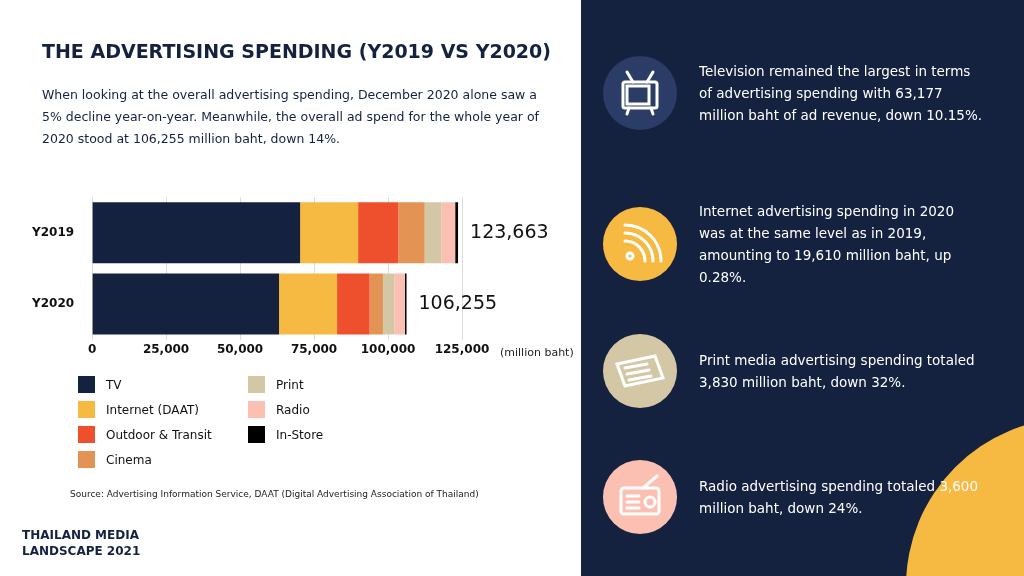 This screenshot has width=1024, height=576. What do you see at coordinates (159, 434) in the screenshot?
I see `legend-label: Outdoor & Transit` at bounding box center [159, 434].